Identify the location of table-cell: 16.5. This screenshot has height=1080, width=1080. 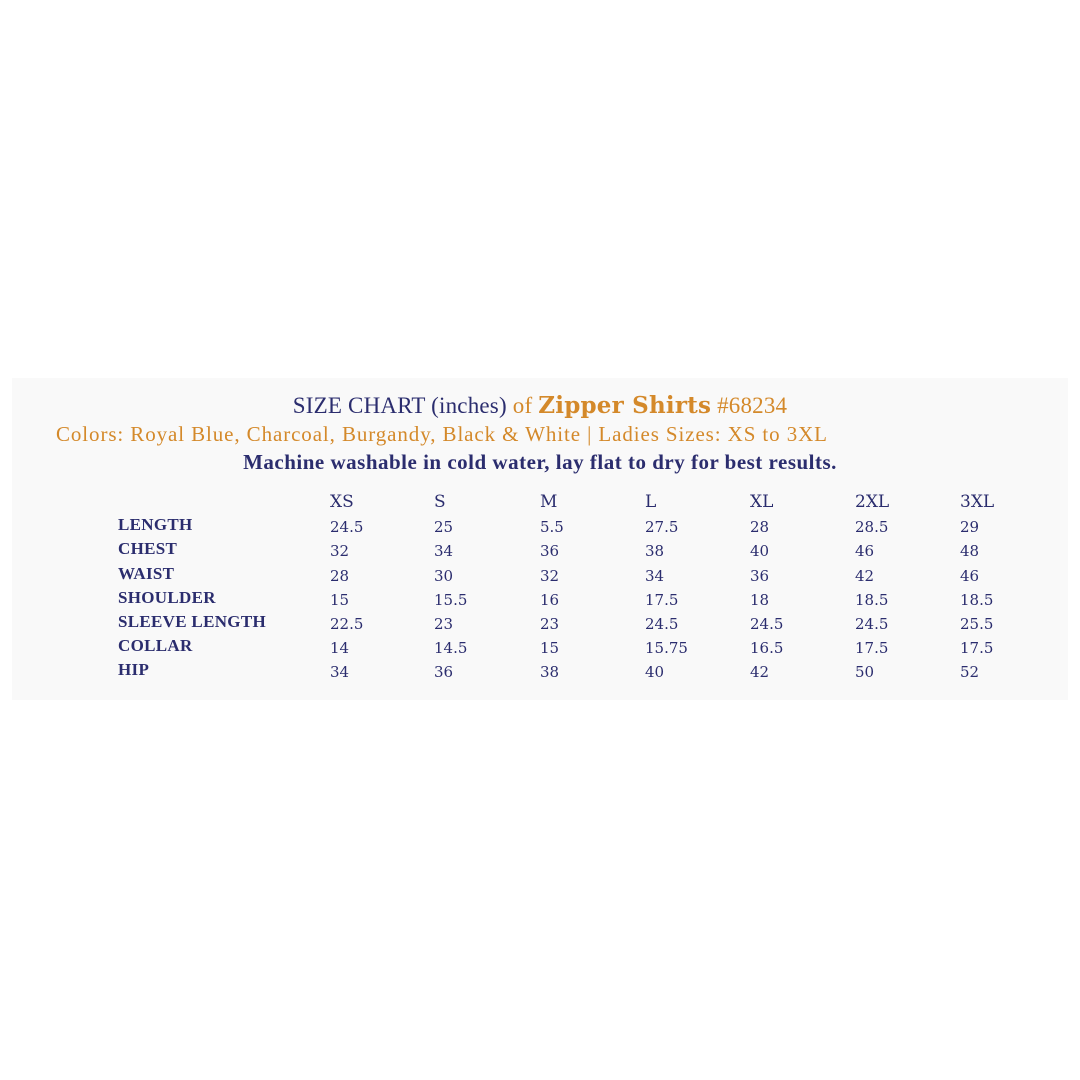
(767, 648).